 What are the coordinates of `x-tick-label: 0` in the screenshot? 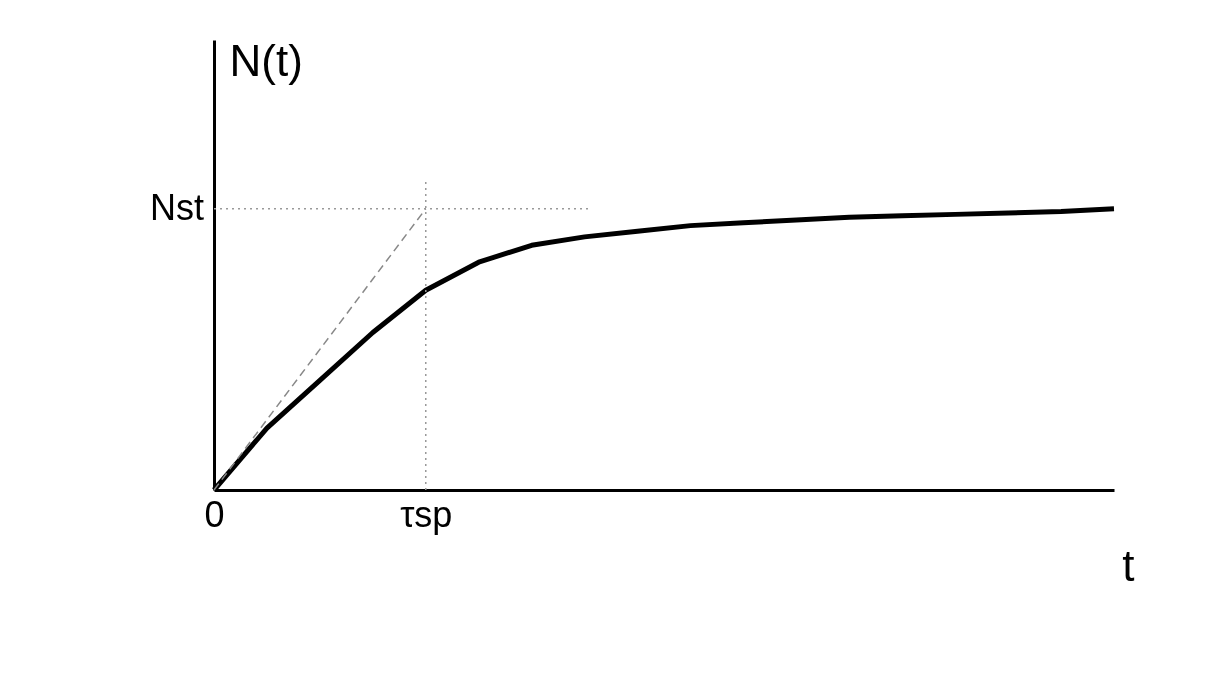 It's located at (214, 514).